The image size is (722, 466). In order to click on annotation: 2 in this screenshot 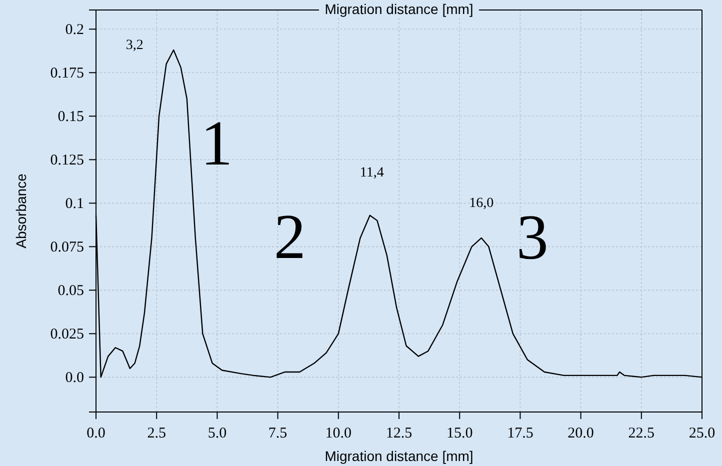, I will do `click(290, 236)`.